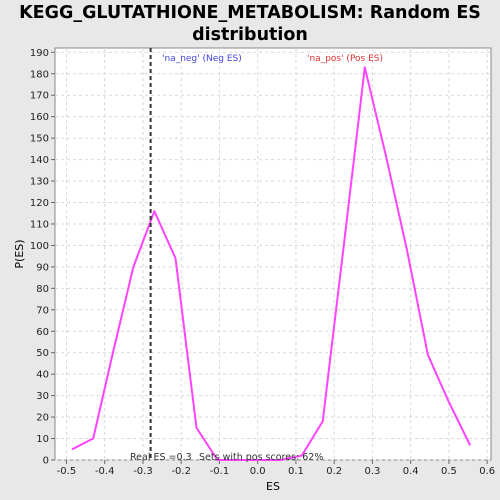  I want to click on pos-es-label: 'na_pos' (Pos ES), so click(345, 59).